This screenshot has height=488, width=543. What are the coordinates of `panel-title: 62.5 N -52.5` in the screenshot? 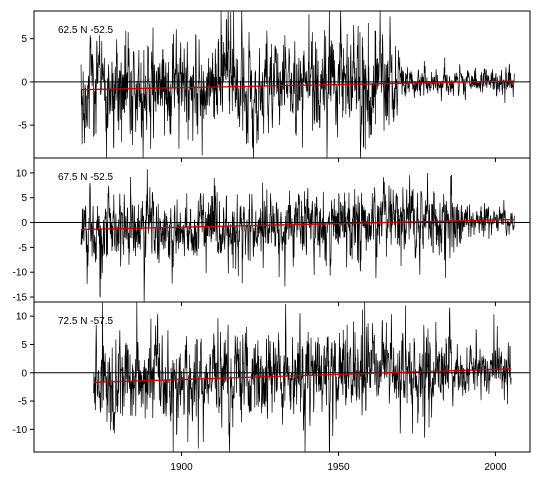 It's located at (85, 30).